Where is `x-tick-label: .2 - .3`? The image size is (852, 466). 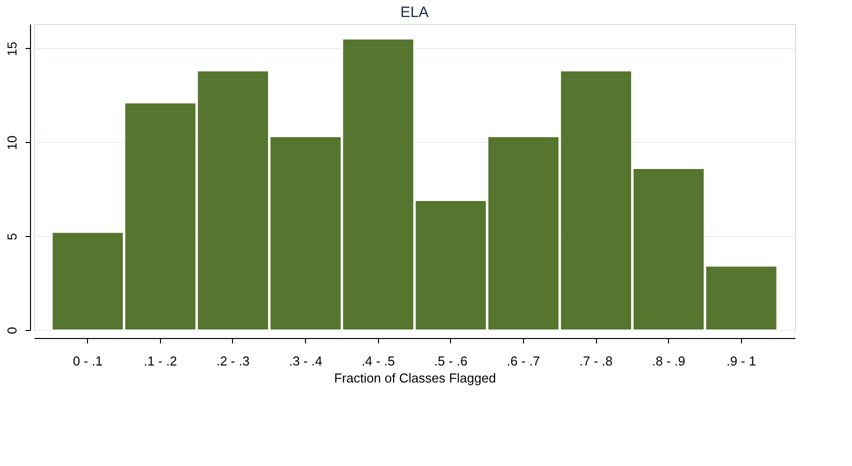
x-tick-label: .2 - .3 is located at coordinates (233, 361).